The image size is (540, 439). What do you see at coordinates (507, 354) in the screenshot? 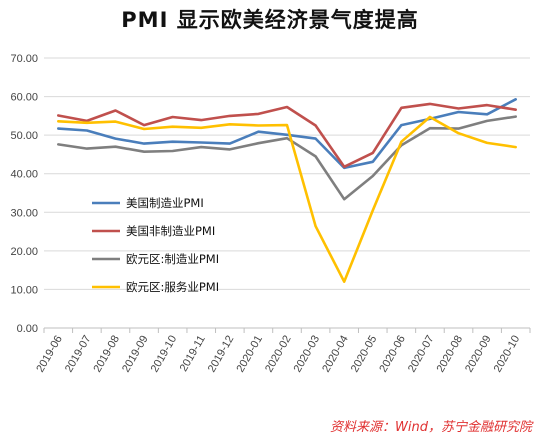
I see `x-tick-label: 2020-10` at bounding box center [507, 354].